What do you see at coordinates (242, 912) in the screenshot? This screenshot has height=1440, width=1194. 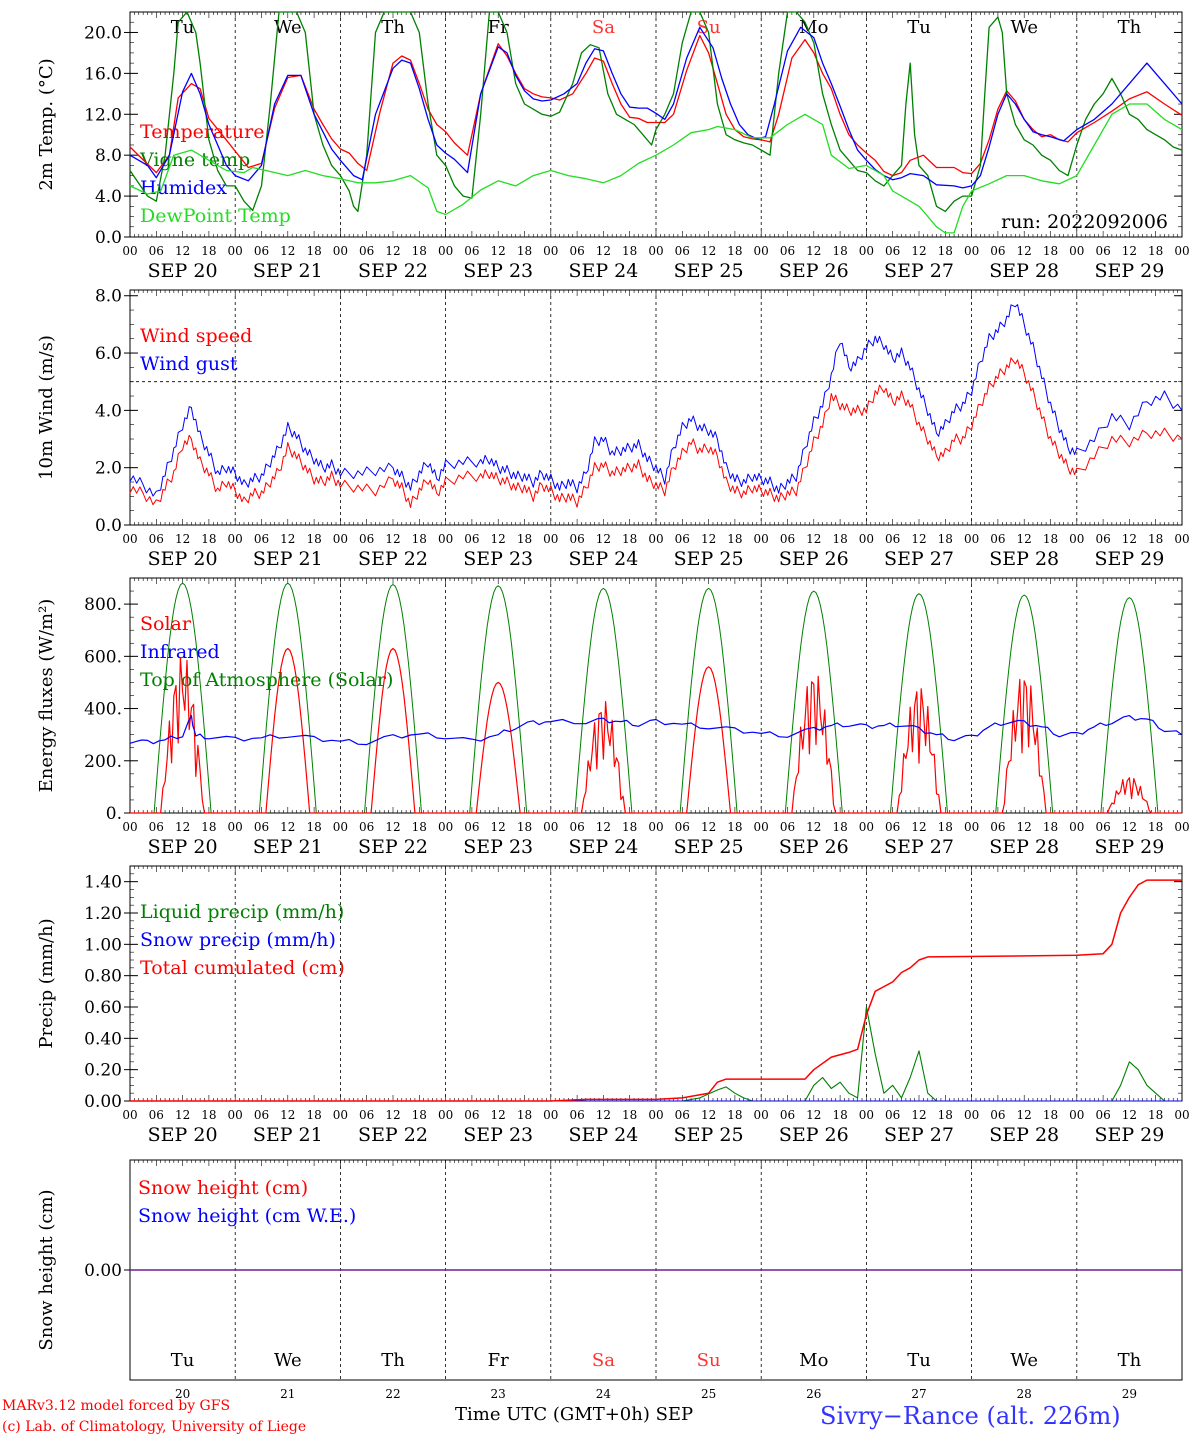 I see `legend-entry: Liquid precip (mm/h)` at bounding box center [242, 912].